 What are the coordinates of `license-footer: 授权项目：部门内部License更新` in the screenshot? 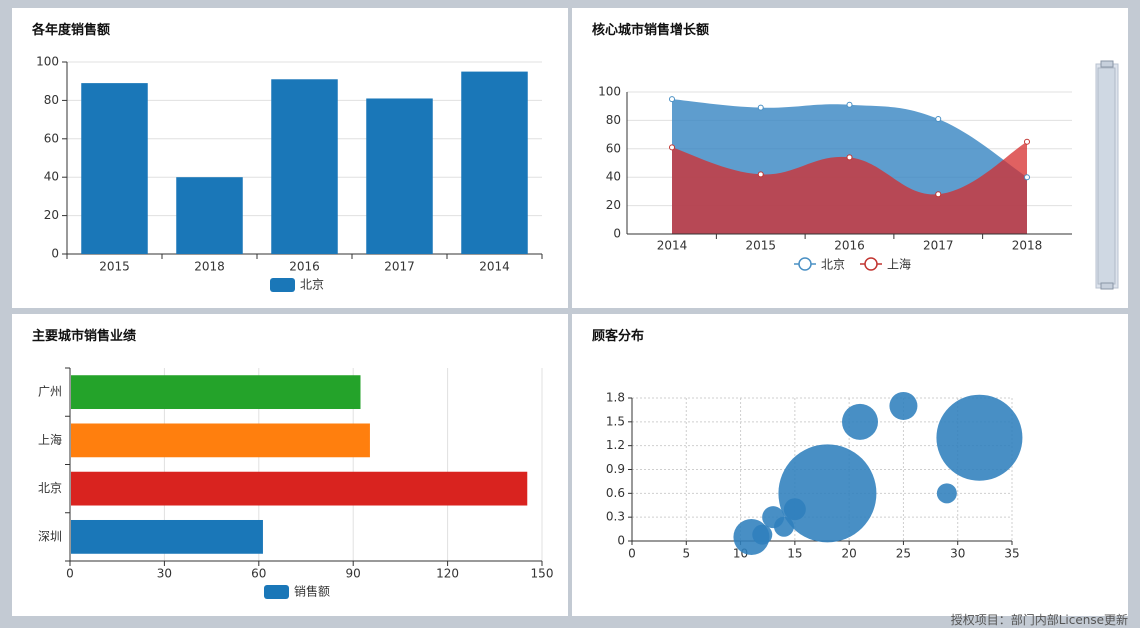 It's located at (1039, 620).